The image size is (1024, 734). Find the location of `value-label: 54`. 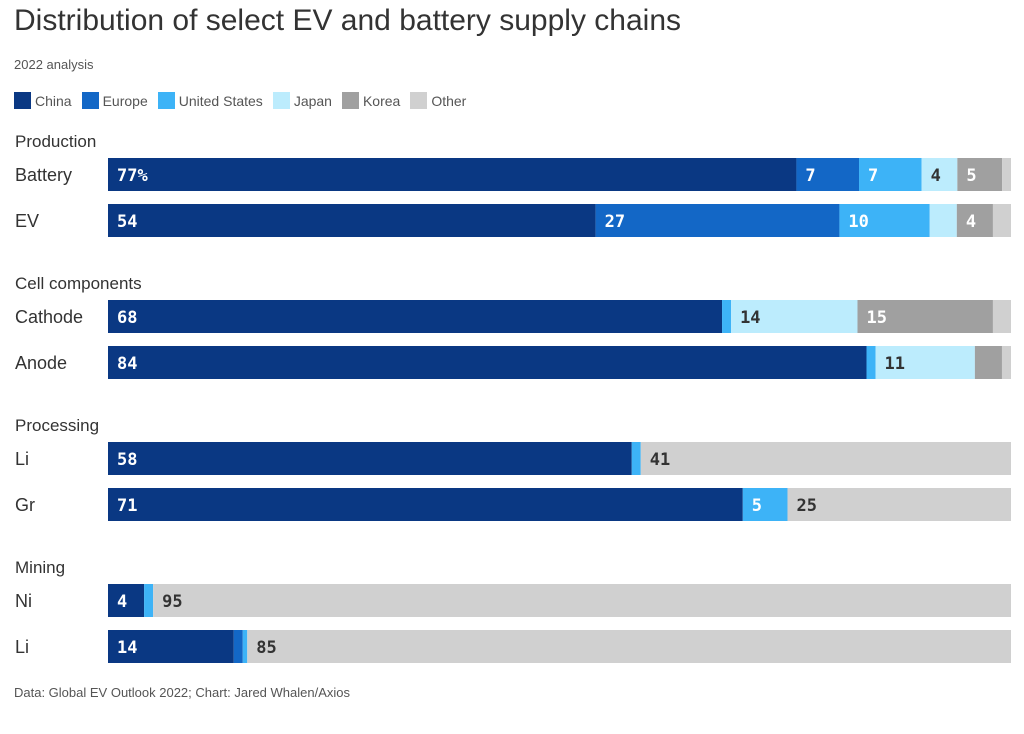

value-label: 54 is located at coordinates (127, 222).